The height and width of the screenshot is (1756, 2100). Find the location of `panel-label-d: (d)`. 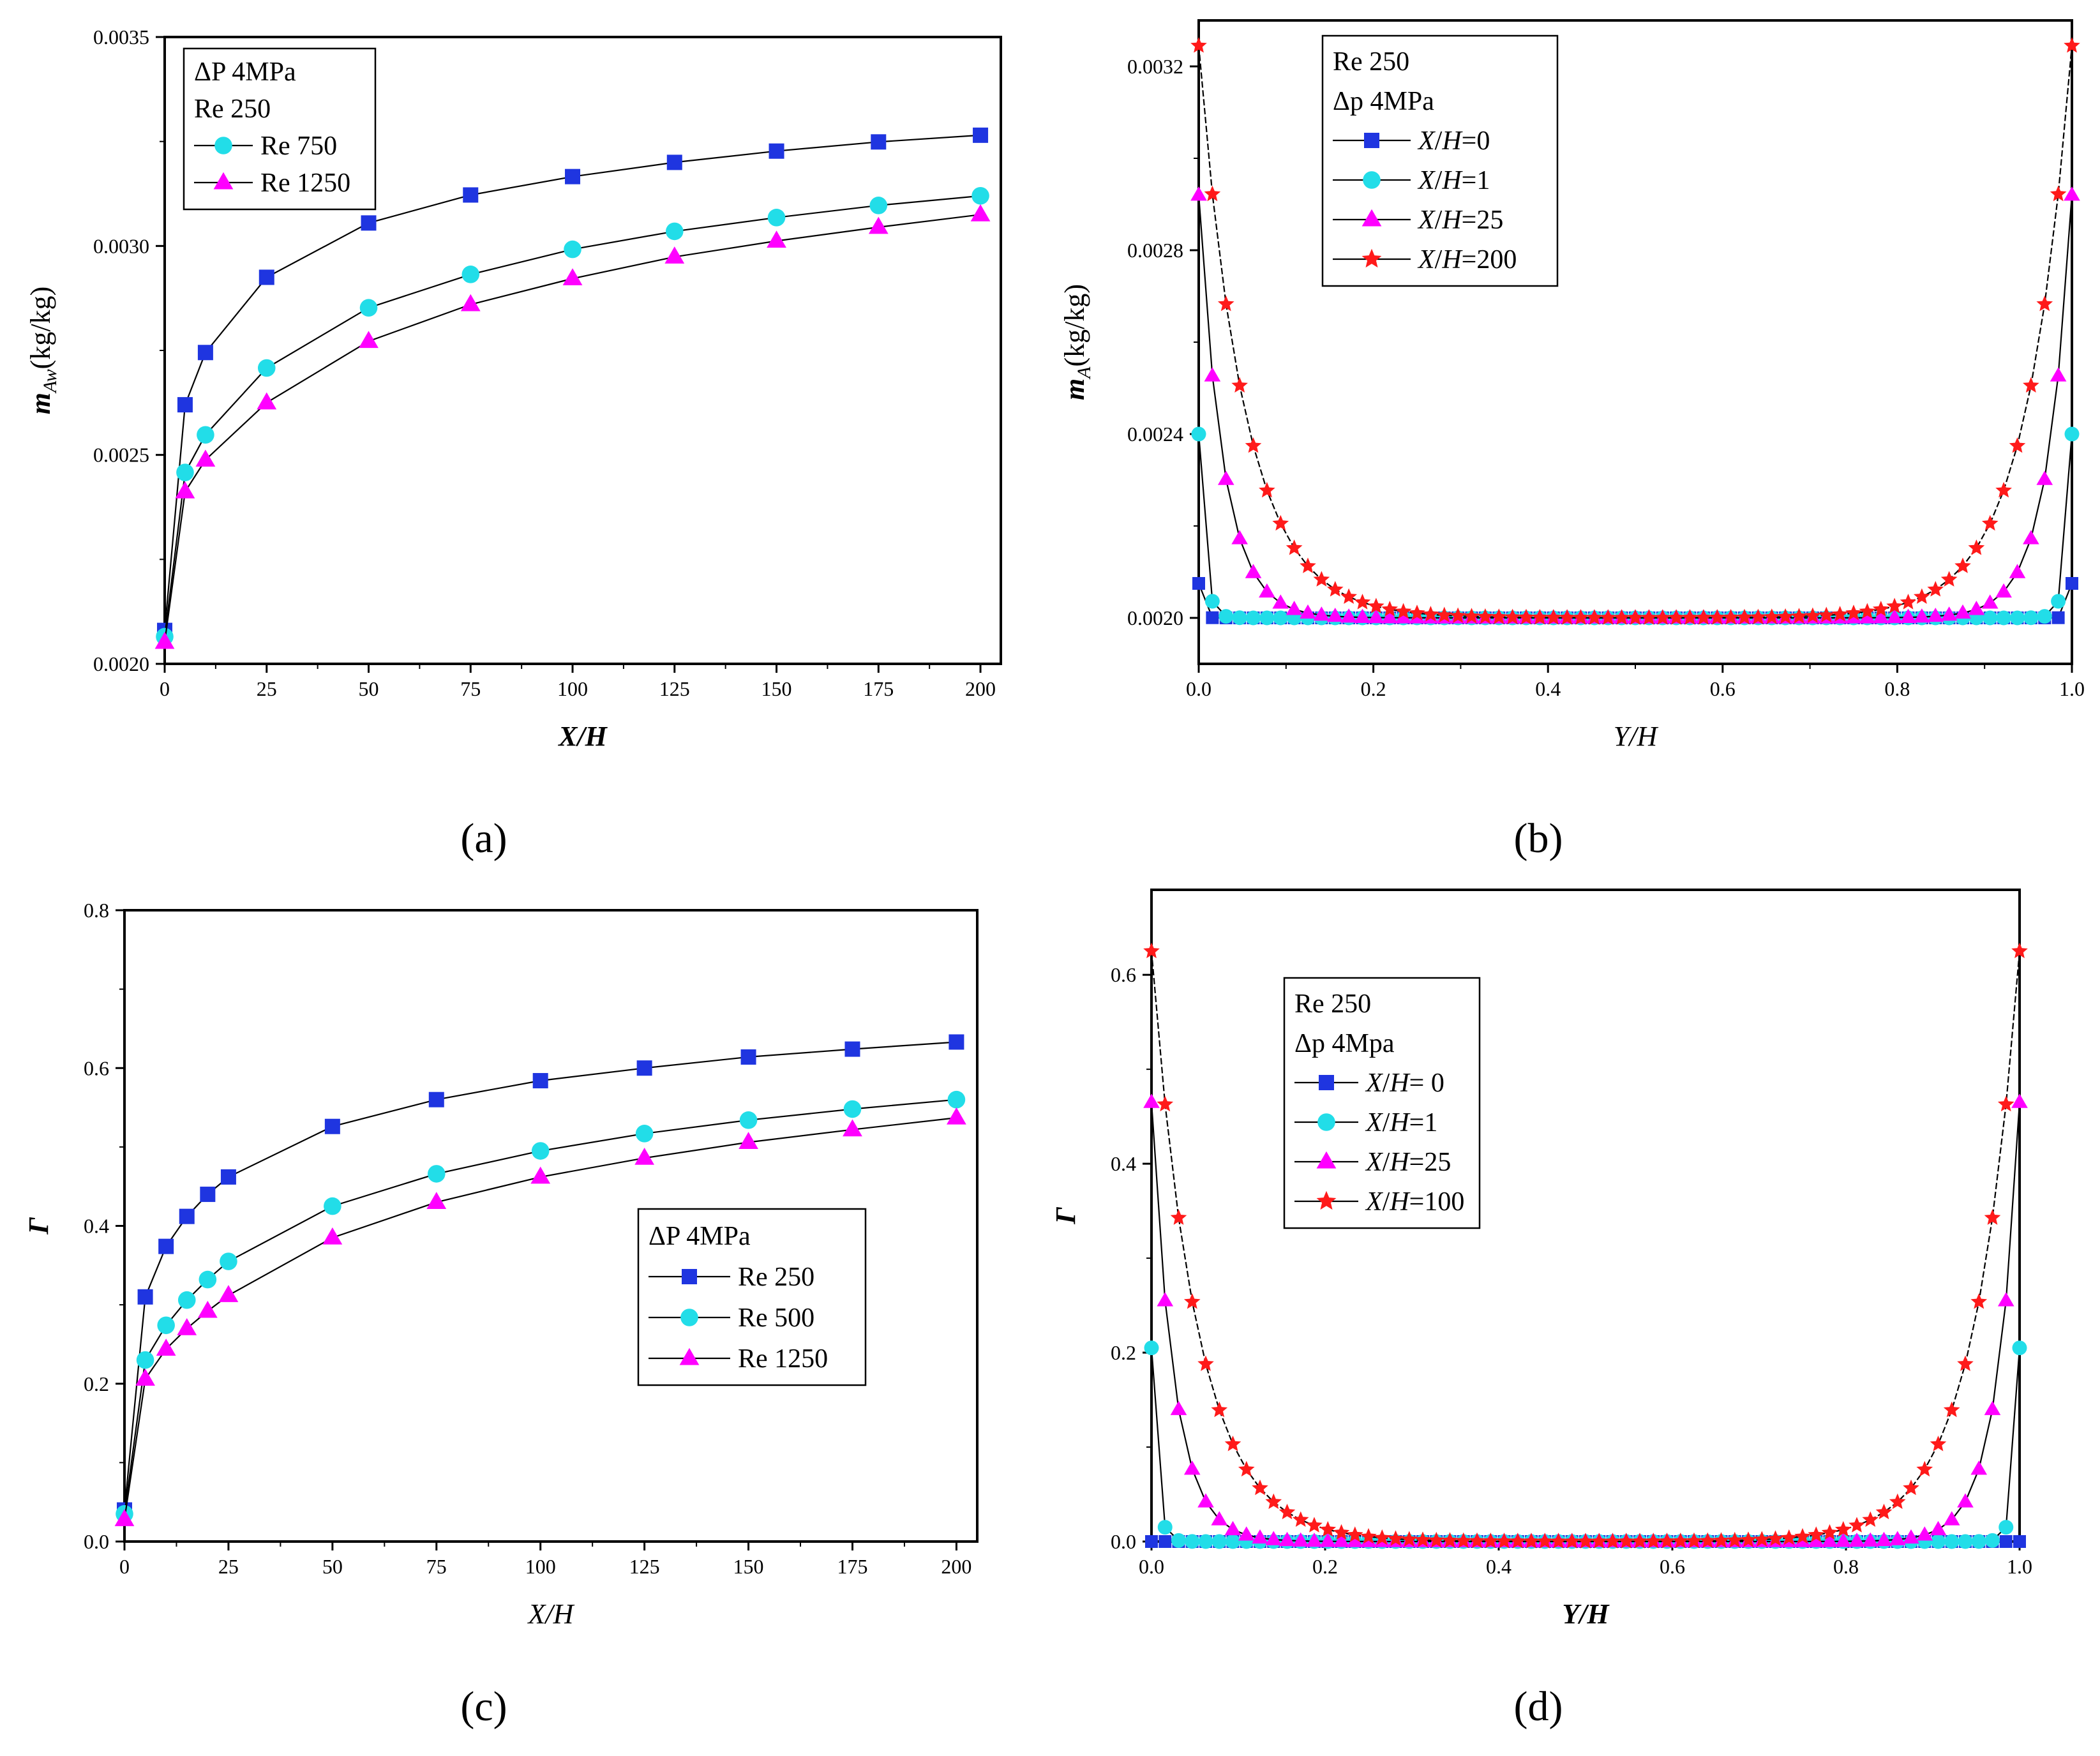

panel-label-d: (d) is located at coordinates (1538, 1706).